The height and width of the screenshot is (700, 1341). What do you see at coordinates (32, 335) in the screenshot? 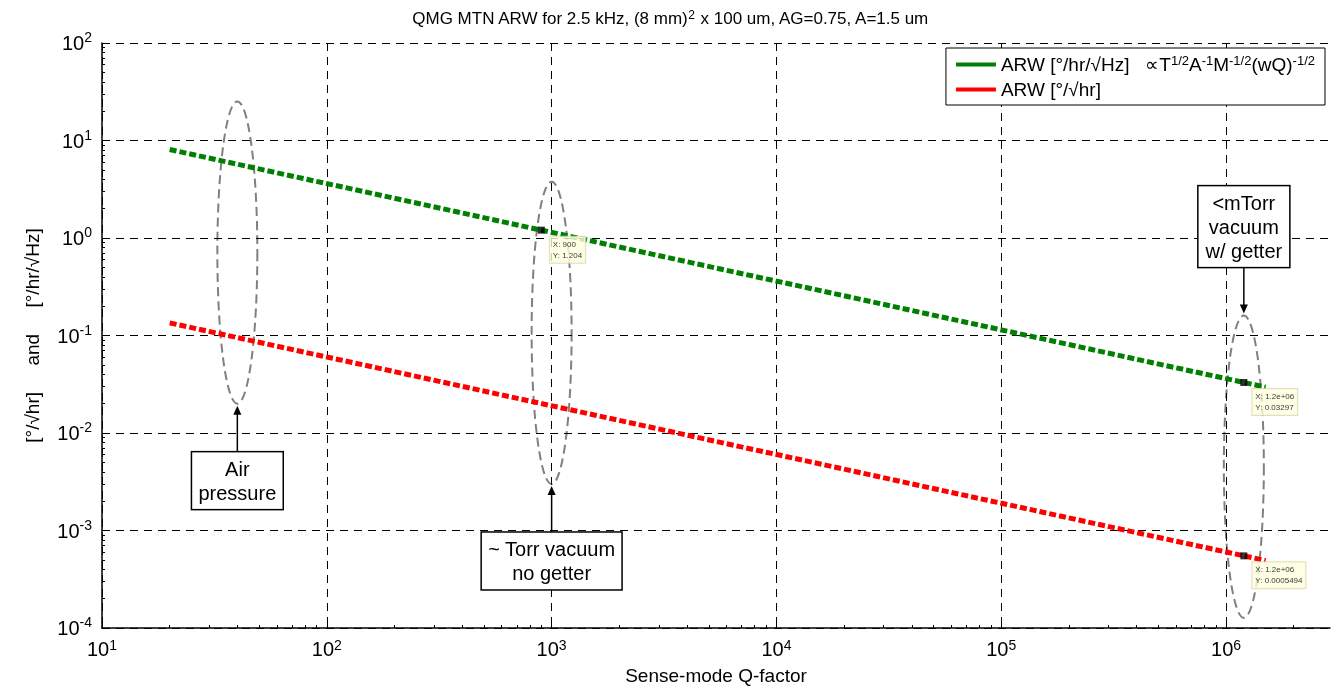
I see `y-axis-title: [°/√hr] and [°/hr/√Hz]` at bounding box center [32, 335].